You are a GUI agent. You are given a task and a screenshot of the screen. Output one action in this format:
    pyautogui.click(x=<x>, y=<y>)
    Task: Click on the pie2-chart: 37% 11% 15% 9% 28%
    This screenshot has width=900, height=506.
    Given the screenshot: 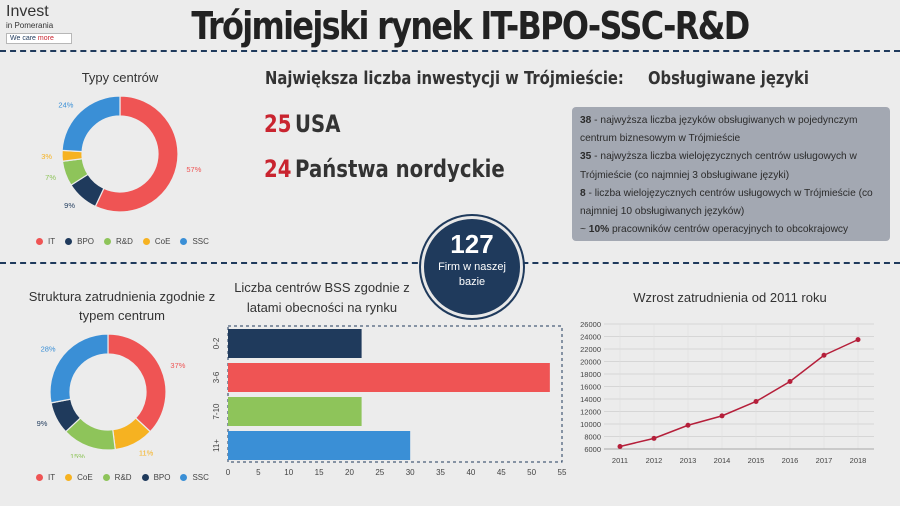 What is the action you would take?
    pyautogui.click(x=111, y=395)
    